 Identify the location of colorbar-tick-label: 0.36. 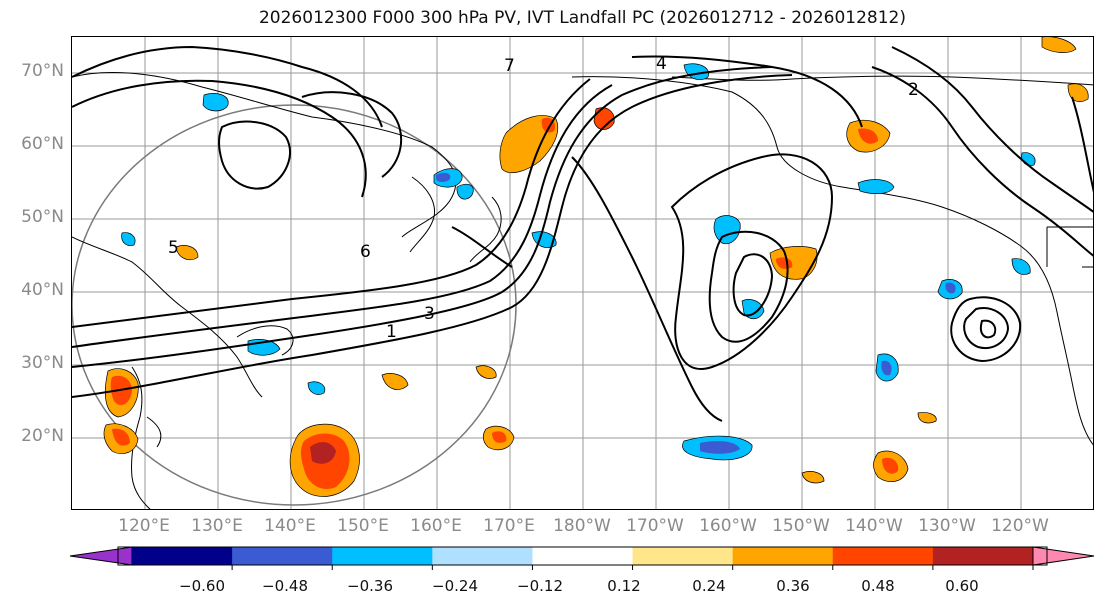
(793, 586).